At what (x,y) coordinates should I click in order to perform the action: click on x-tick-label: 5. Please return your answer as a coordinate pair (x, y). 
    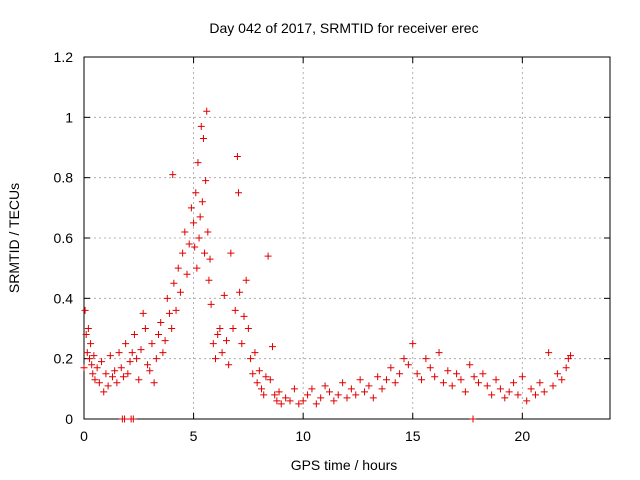
    Looking at the image, I should click on (194, 436).